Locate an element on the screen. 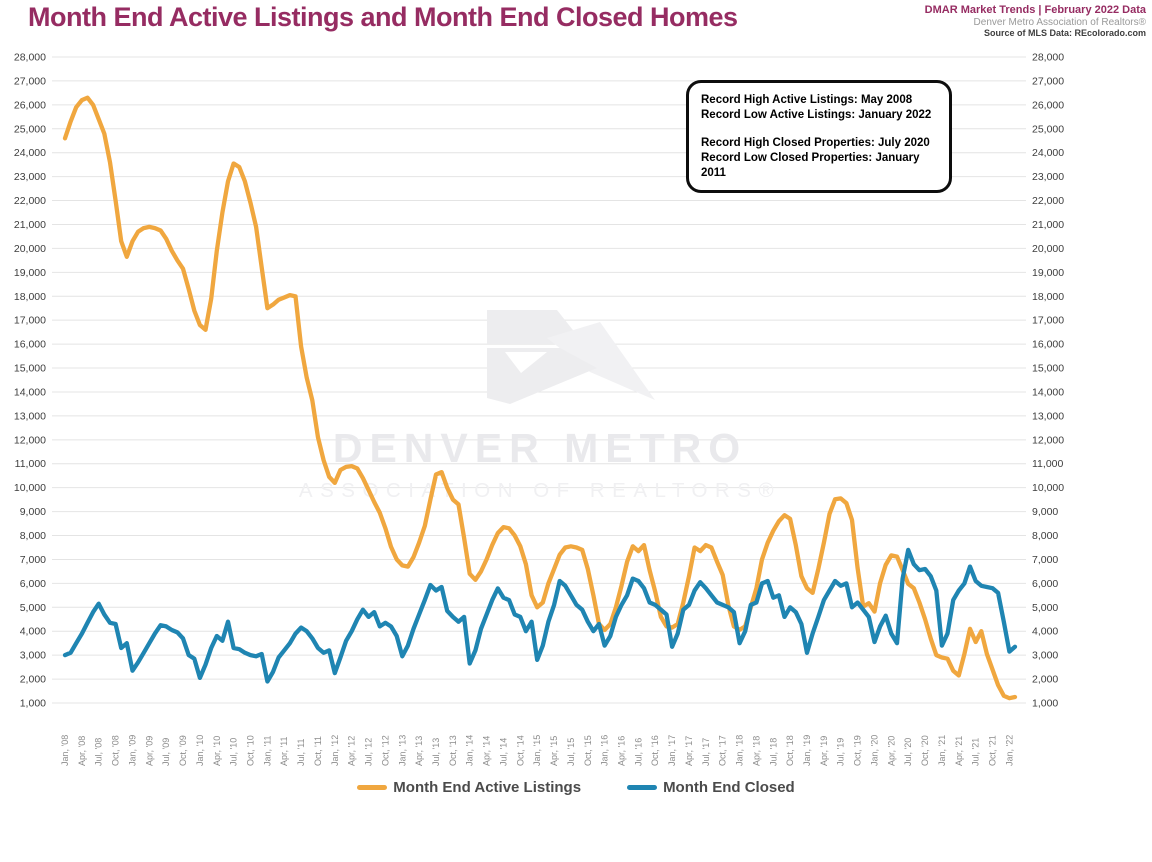 The width and height of the screenshot is (1152, 862). x-axis-label: Apr, '20 is located at coordinates (891, 751).